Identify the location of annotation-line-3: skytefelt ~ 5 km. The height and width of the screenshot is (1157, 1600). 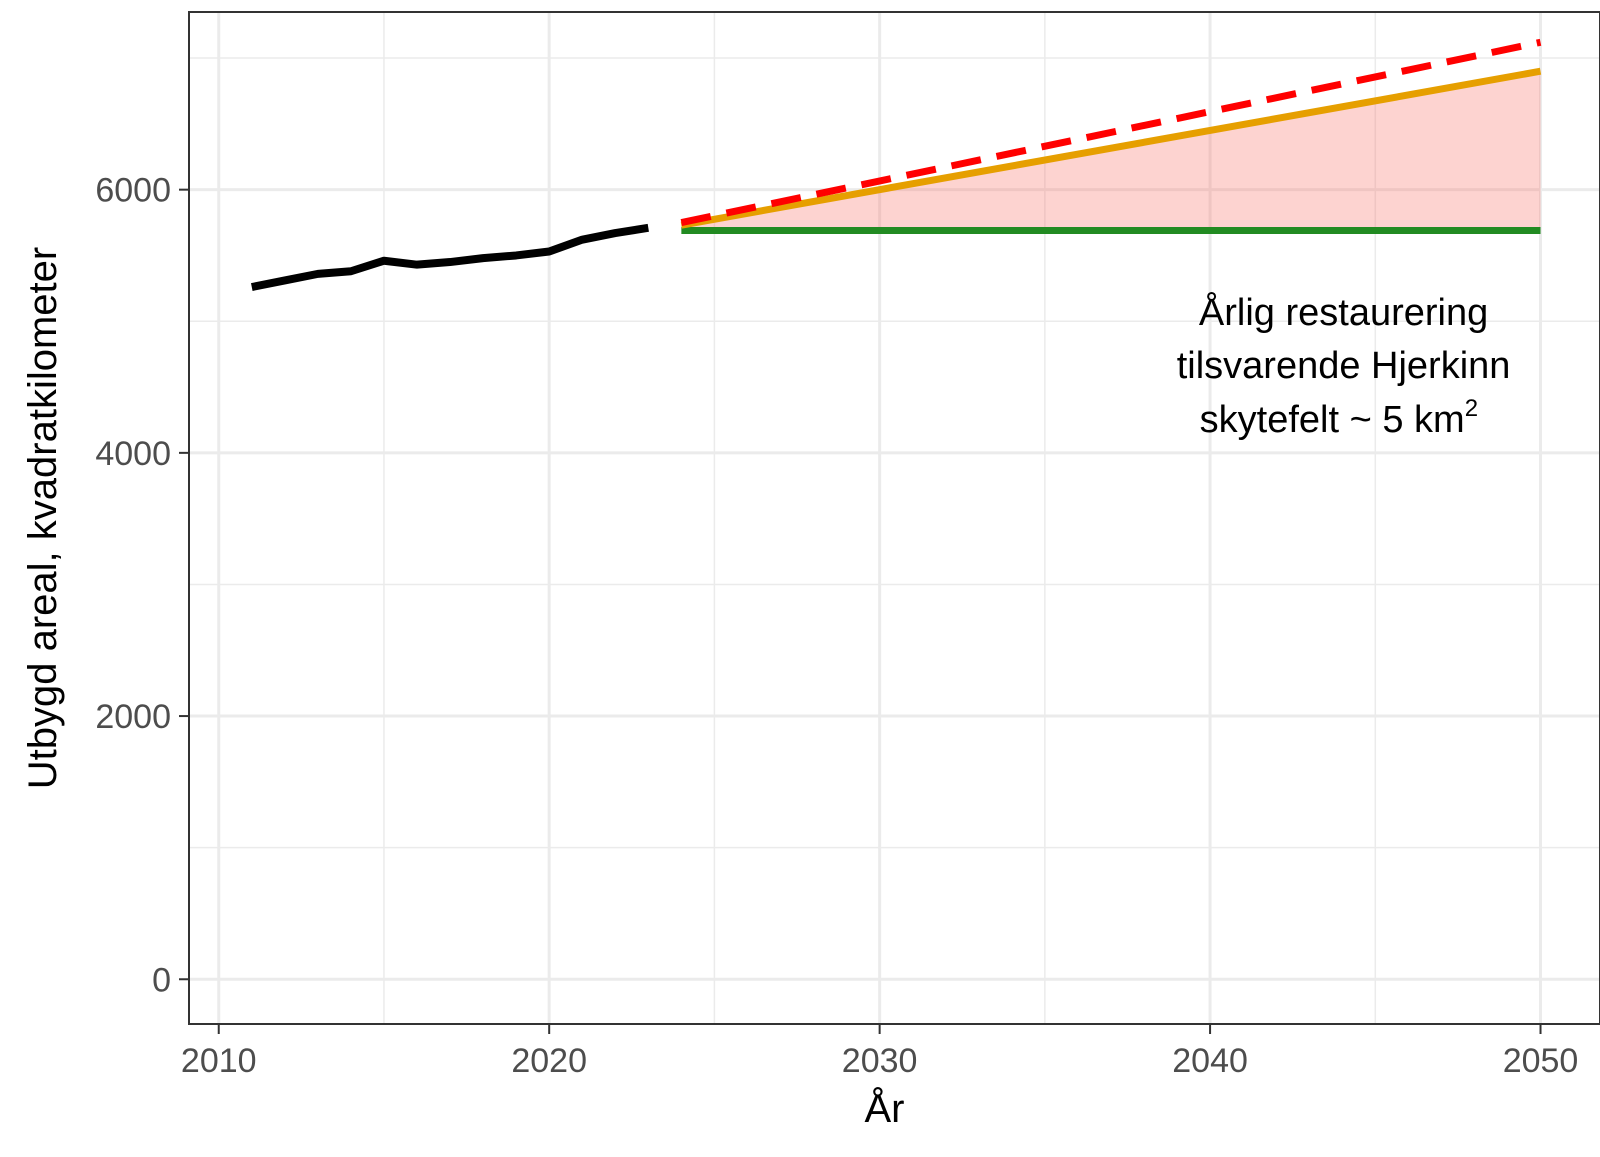
(1332, 420).